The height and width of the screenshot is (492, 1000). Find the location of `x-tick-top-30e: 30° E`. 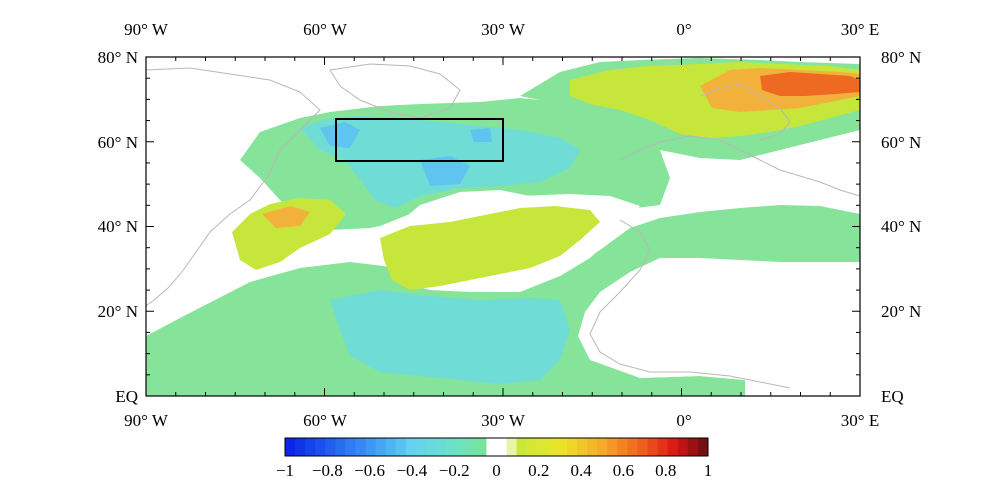

x-tick-top-30e: 30° E is located at coordinates (860, 29).